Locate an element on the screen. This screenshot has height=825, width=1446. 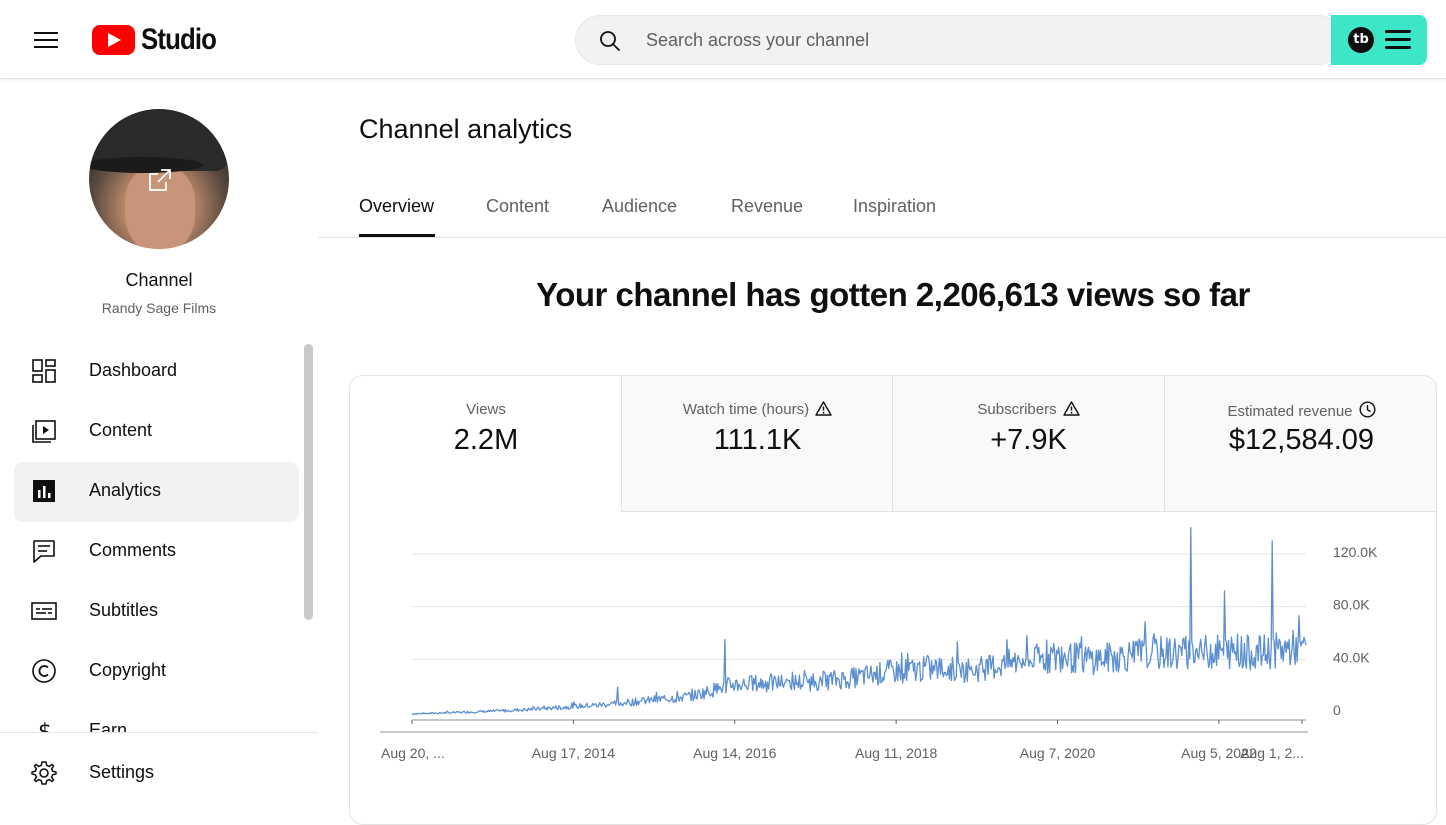
top-bar: Studio tb is located at coordinates (723, 39).